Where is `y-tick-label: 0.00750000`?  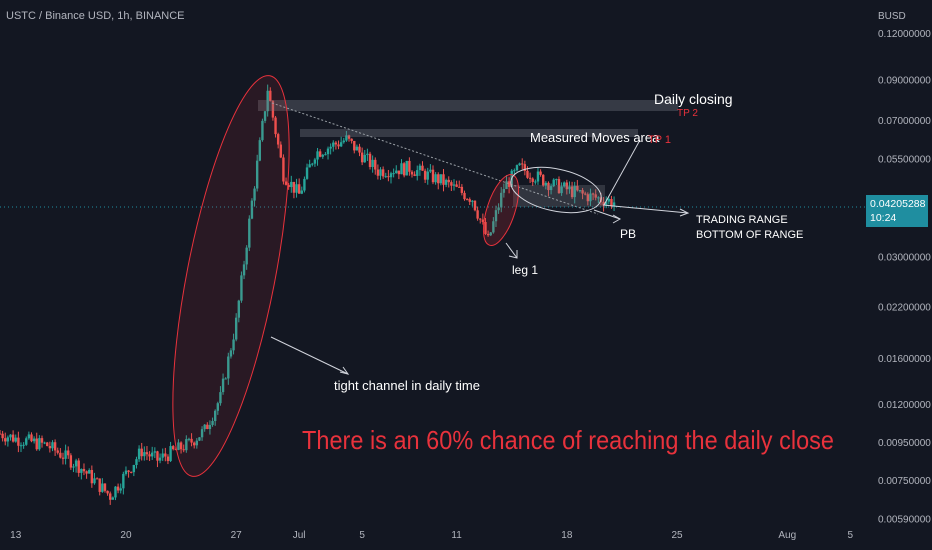 y-tick-label: 0.00750000 is located at coordinates (904, 481).